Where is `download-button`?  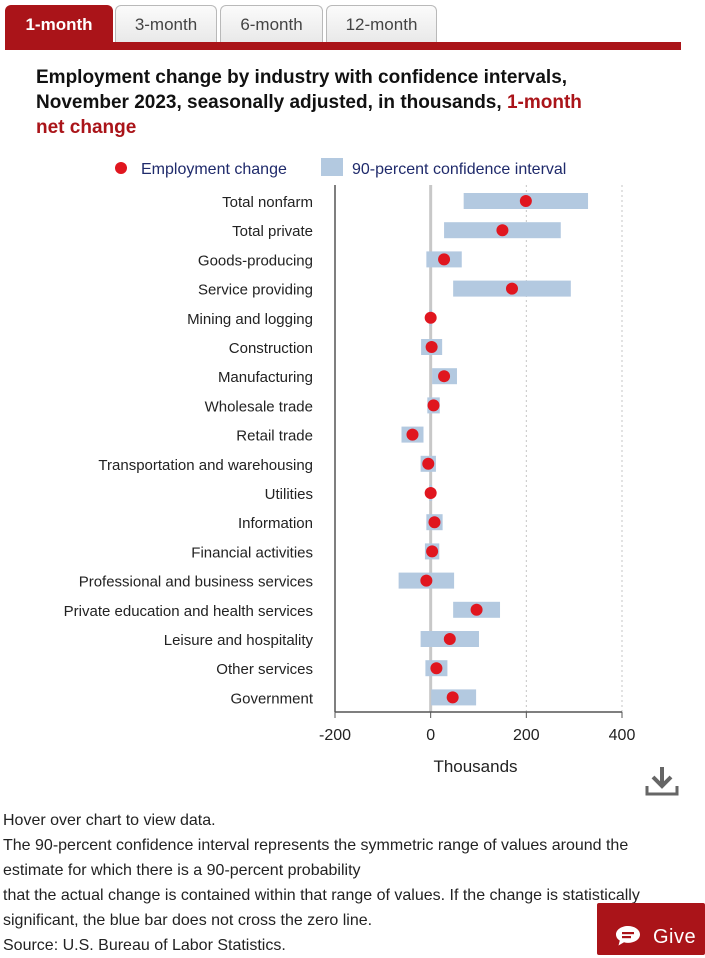
download-button is located at coordinates (662, 781).